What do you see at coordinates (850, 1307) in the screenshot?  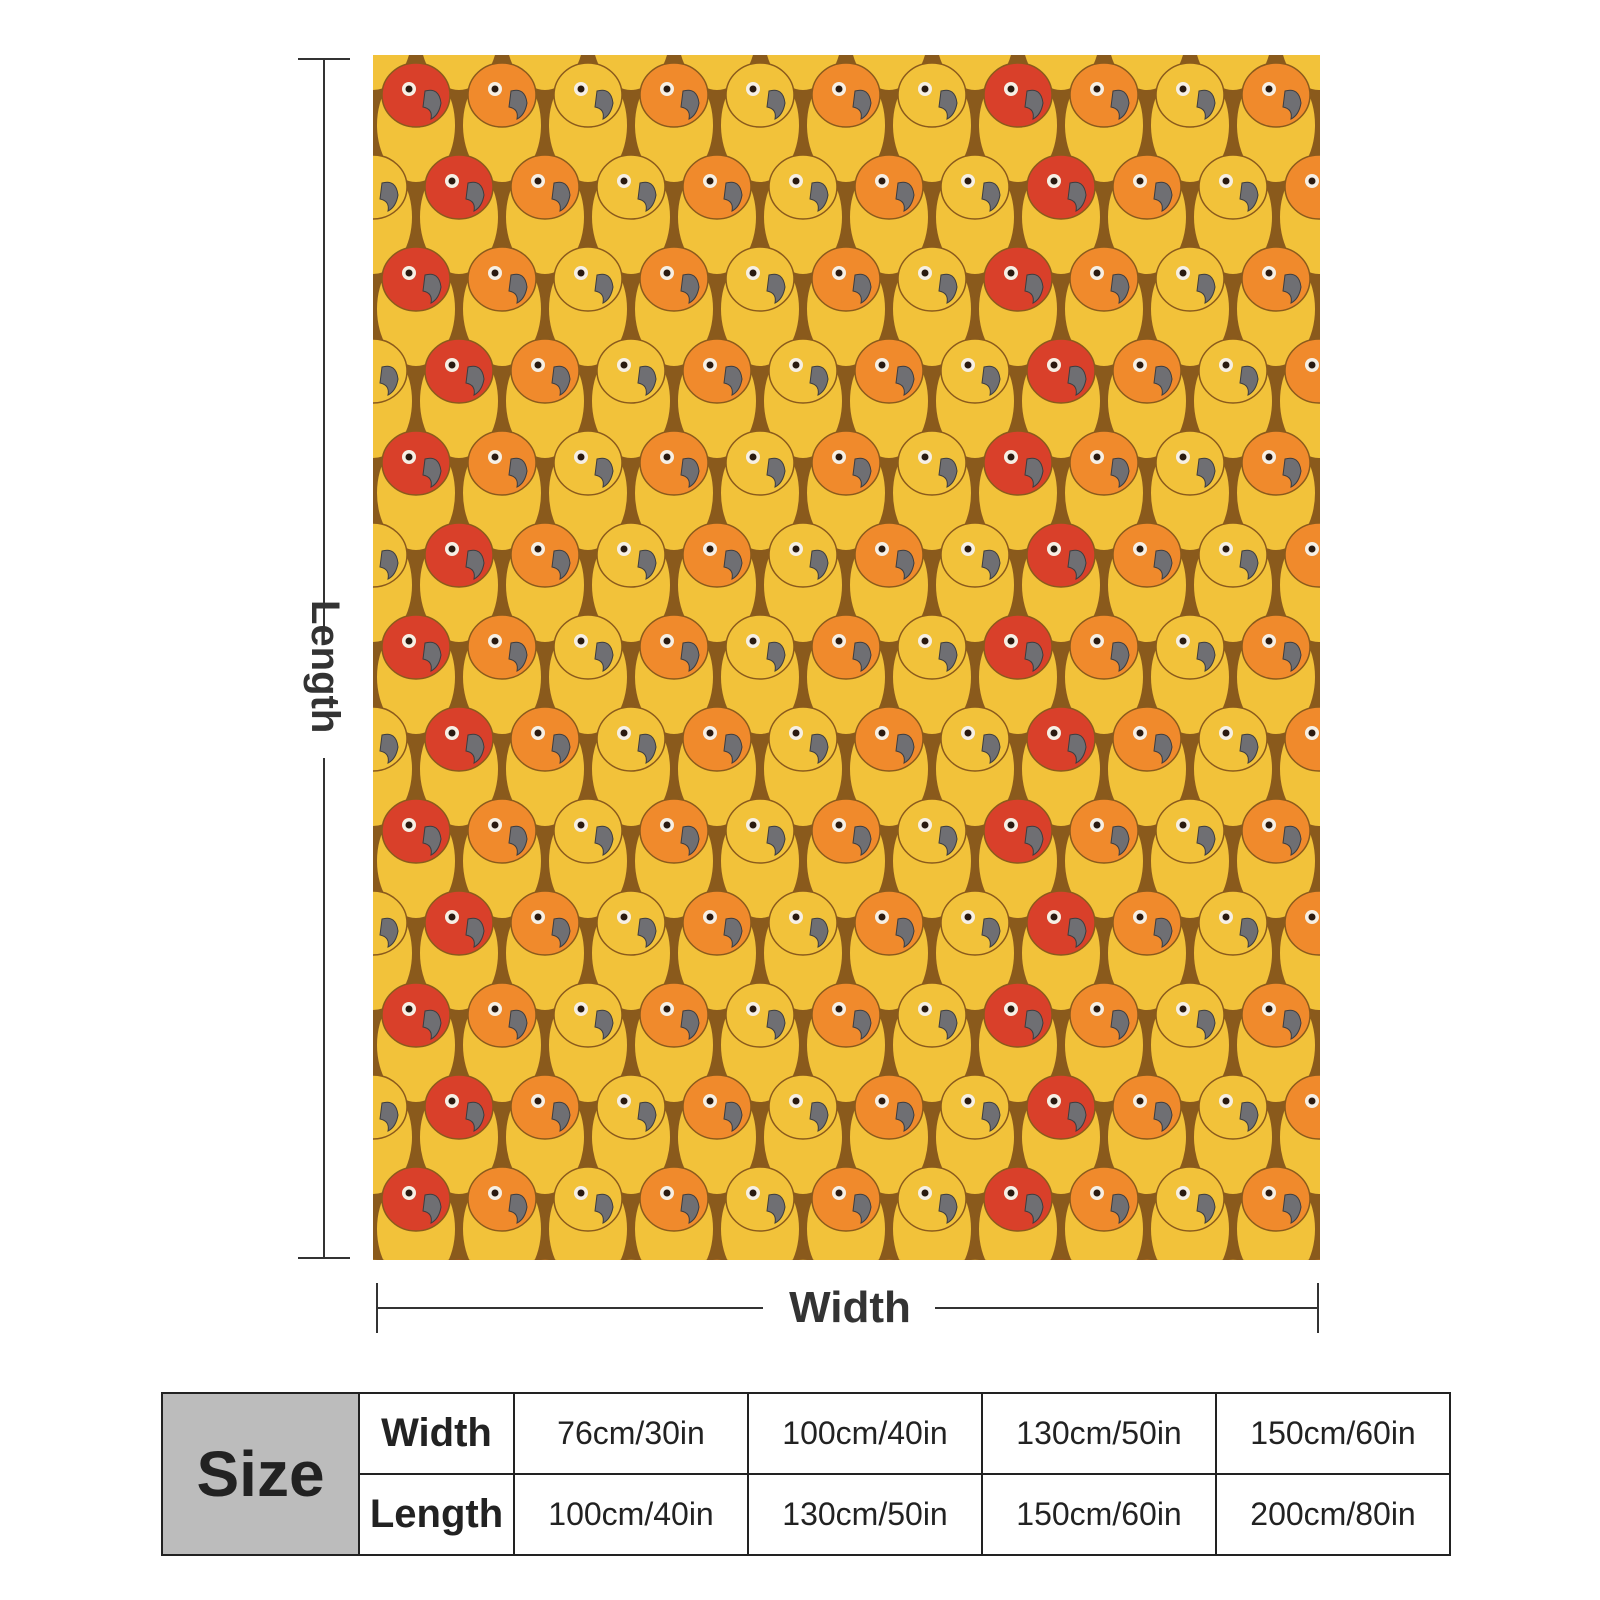 I see `width-label: Width` at bounding box center [850, 1307].